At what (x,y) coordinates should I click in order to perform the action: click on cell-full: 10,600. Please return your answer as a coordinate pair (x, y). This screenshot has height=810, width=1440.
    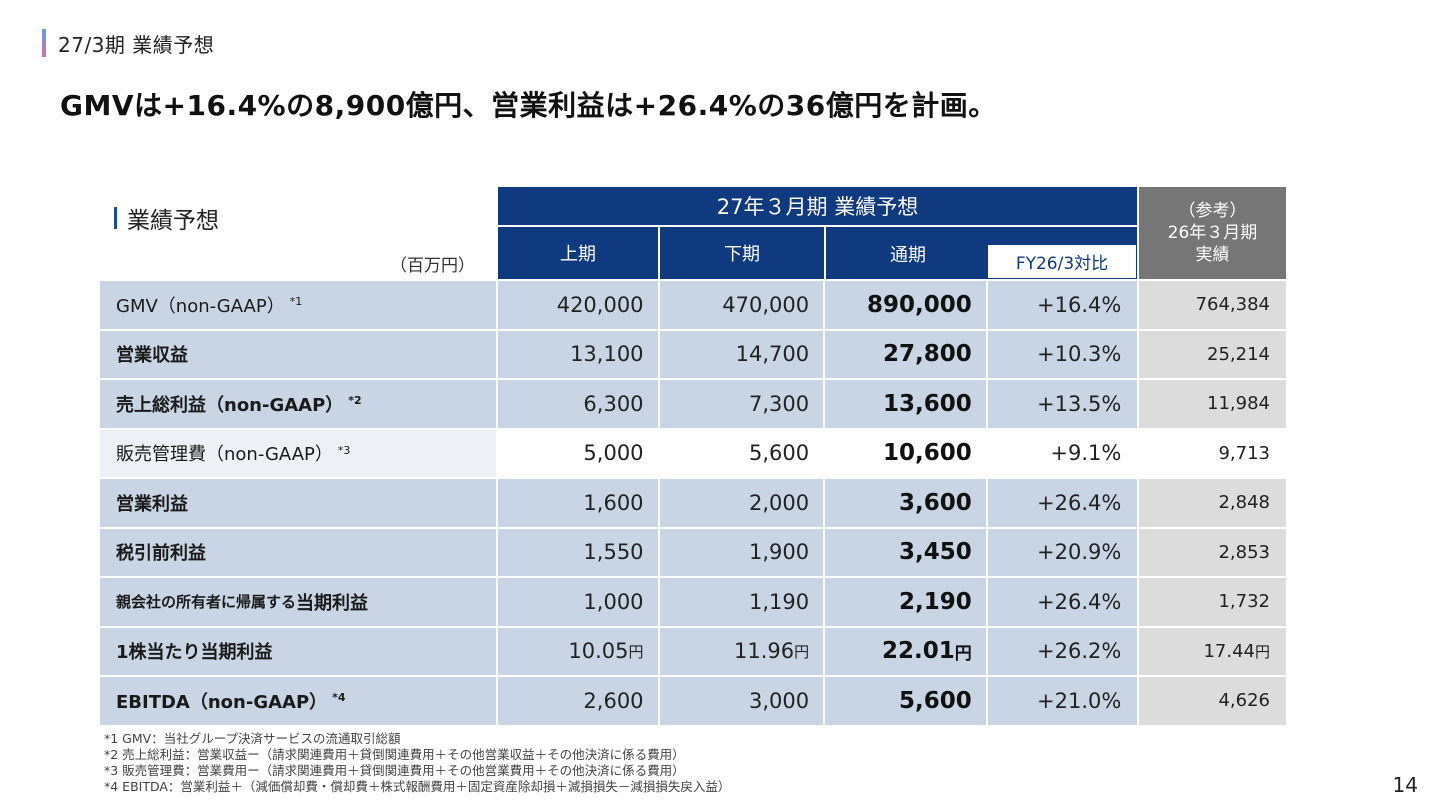
    Looking at the image, I should click on (905, 453).